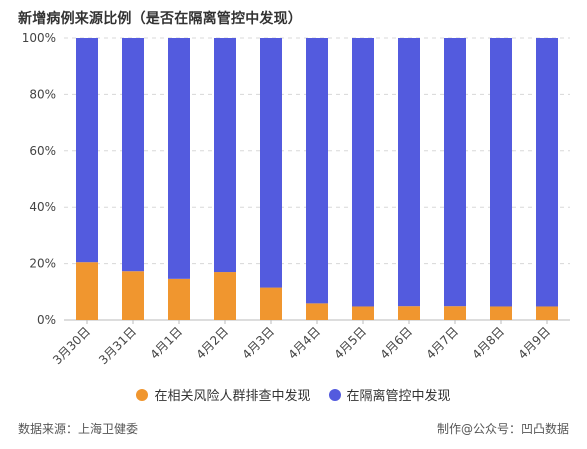 This screenshot has height=449, width=587. What do you see at coordinates (488, 343) in the screenshot?
I see `x-tick-label: 4月8日` at bounding box center [488, 343].